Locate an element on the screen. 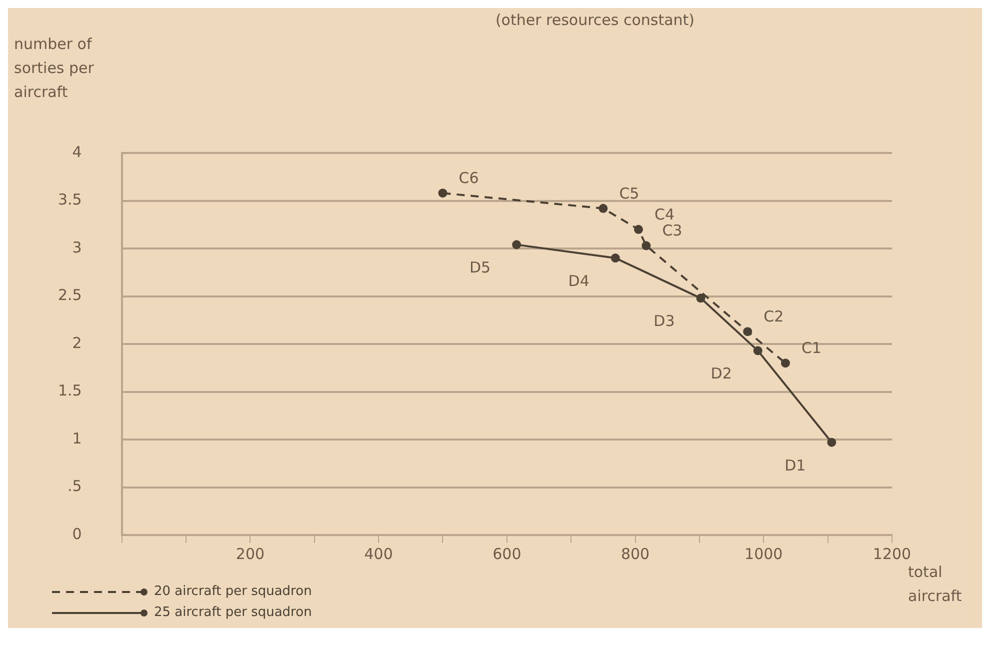 Image resolution: width=990 pixels, height=671 pixels. y-tick-label: 0 is located at coordinates (77, 533).